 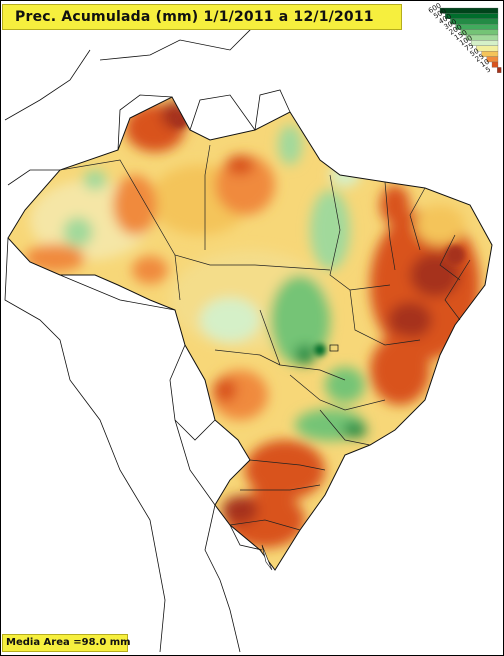 What do you see at coordinates (488, 69) in the screenshot?
I see `legend-level-label: 5` at bounding box center [488, 69].